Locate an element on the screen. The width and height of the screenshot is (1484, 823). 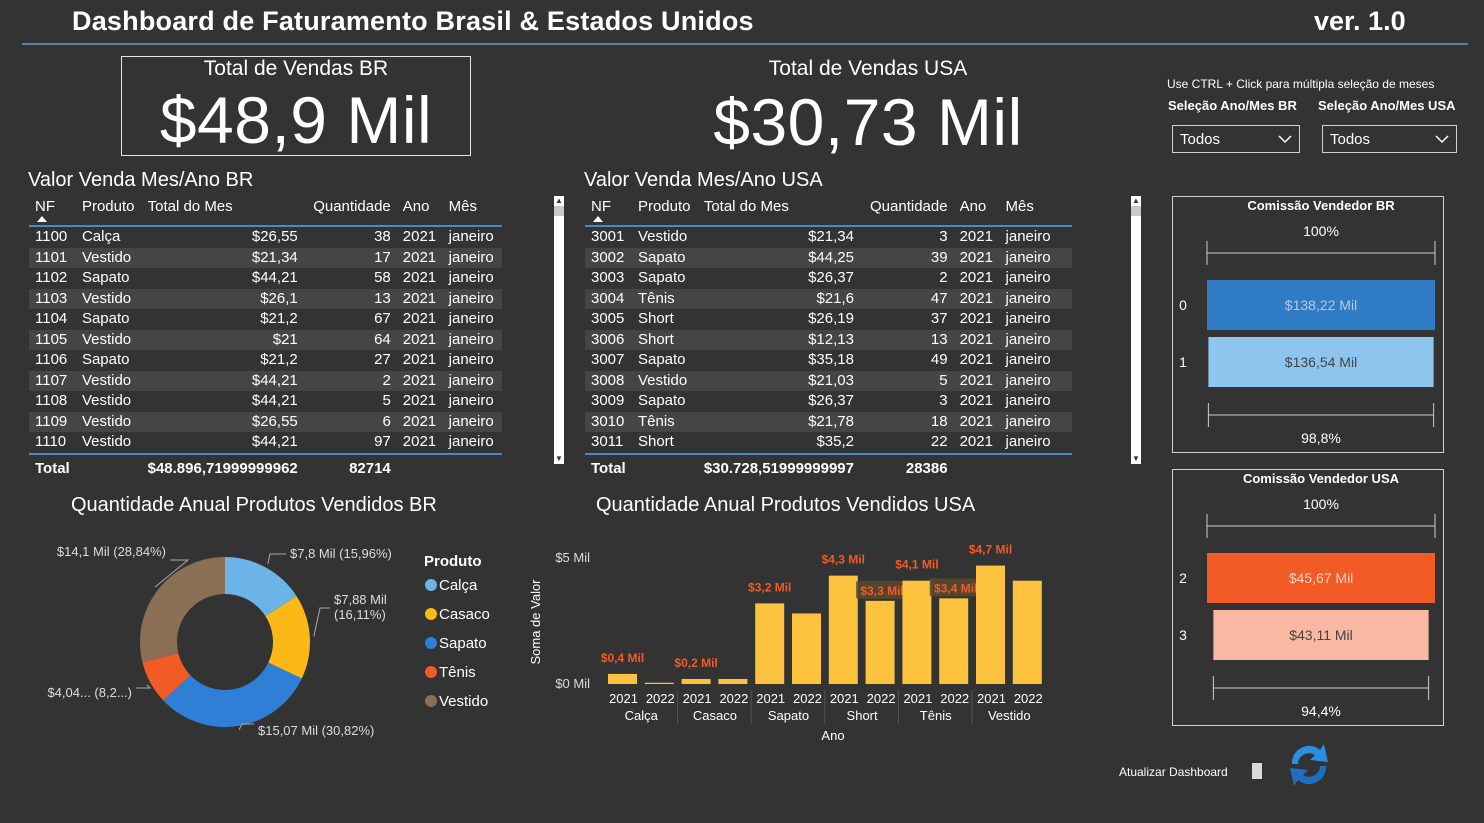
cell-nf: 3003 is located at coordinates (608, 277).